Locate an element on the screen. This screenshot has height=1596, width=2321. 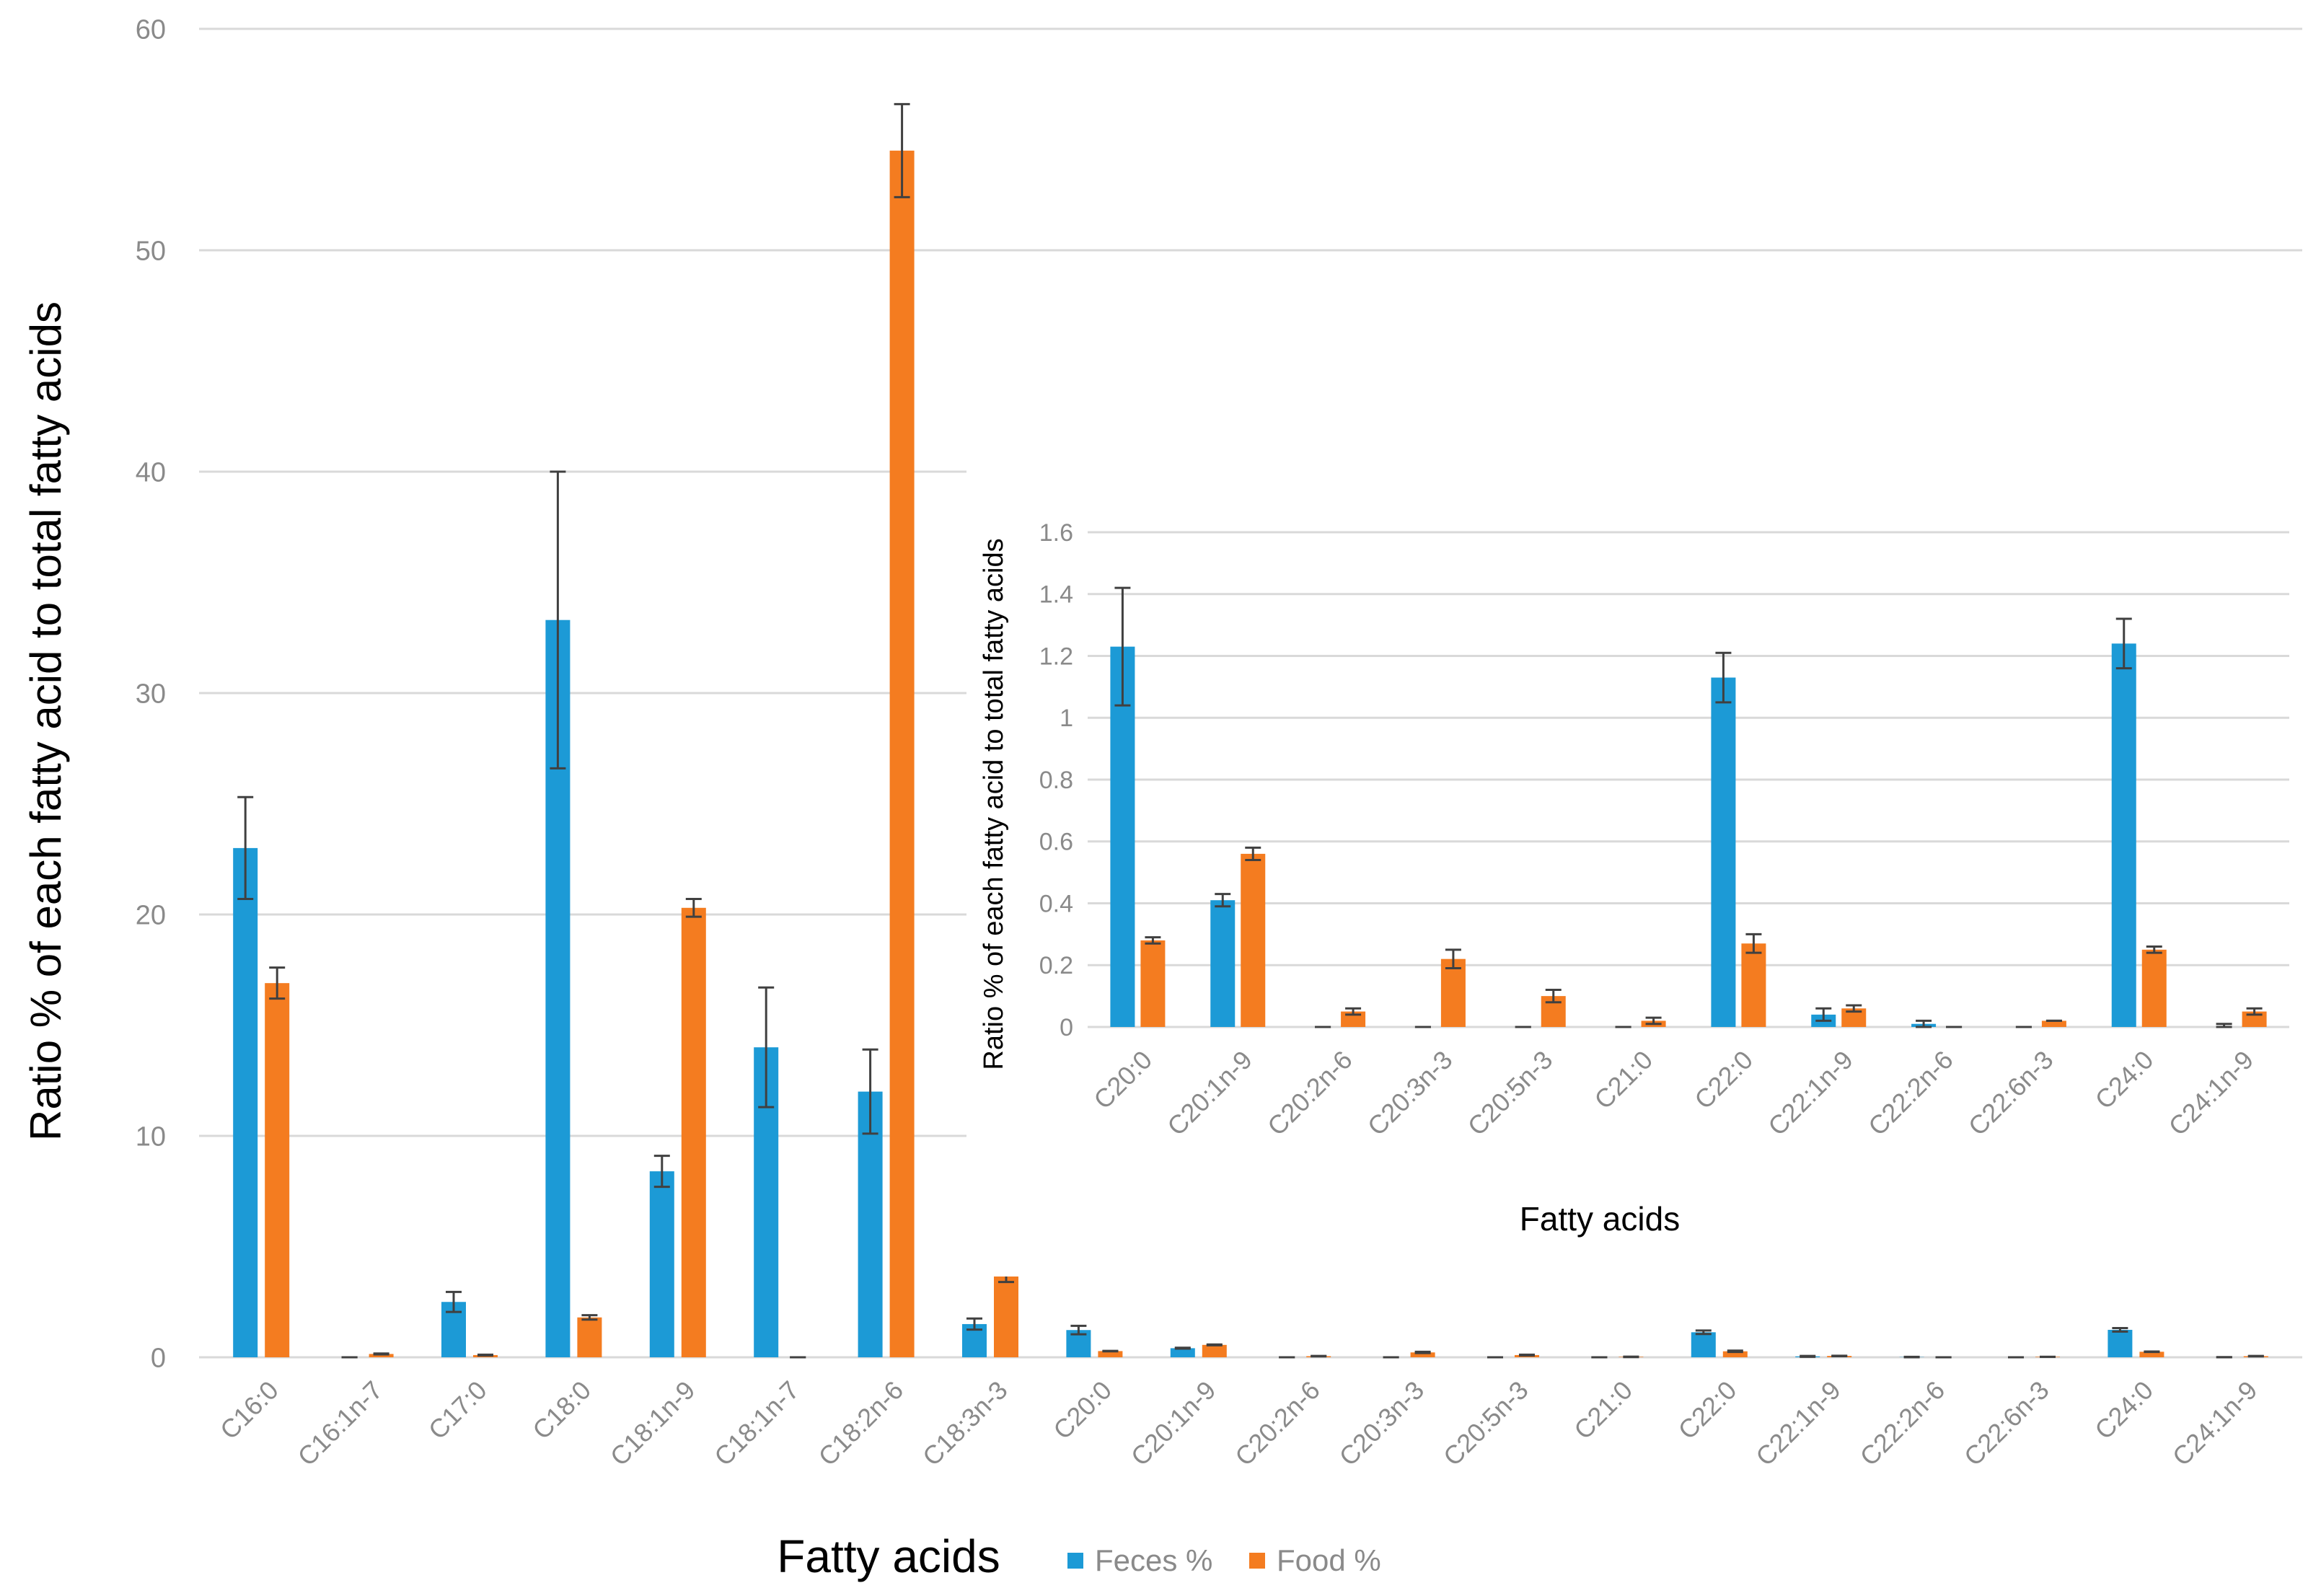
main-x-tick-label: C18:0 is located at coordinates (562, 1410).